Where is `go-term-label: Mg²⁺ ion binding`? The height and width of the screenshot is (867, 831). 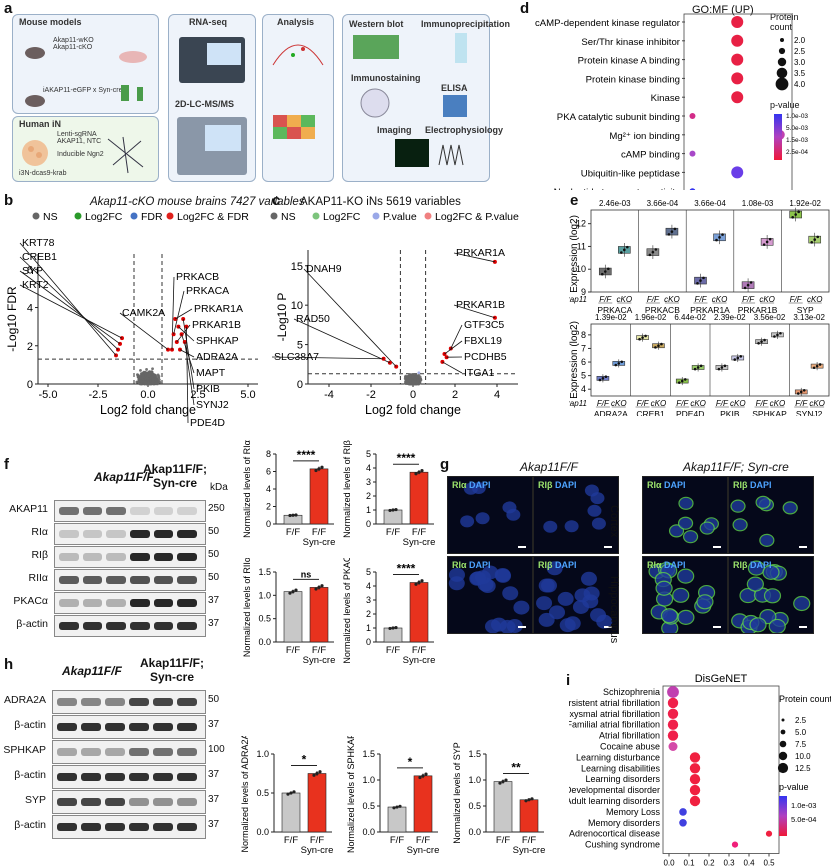
go-term-label: Mg²⁺ ion binding is located at coordinates (644, 136).